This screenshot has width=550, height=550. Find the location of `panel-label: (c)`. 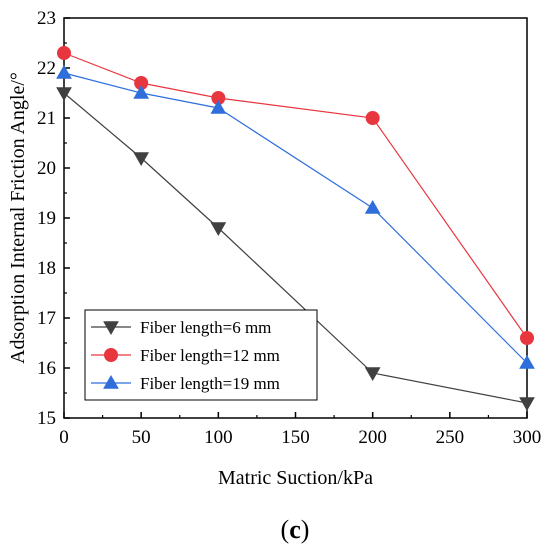

panel-label: (c) is located at coordinates (295, 529).